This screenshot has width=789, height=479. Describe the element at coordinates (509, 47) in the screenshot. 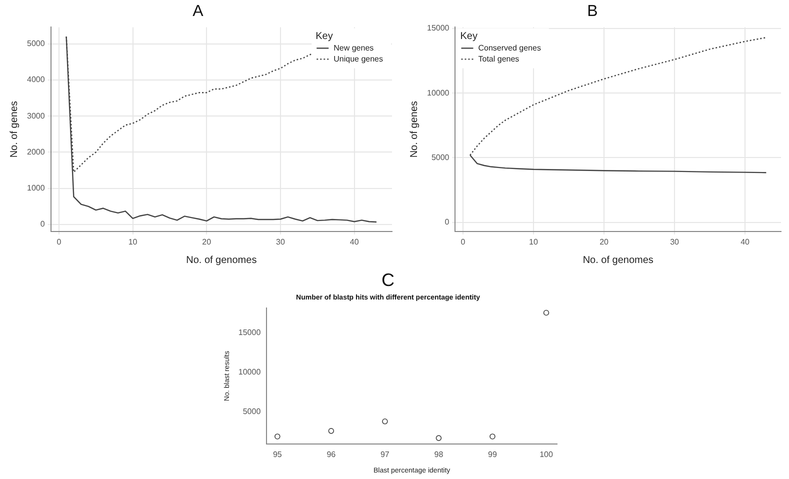

I see `legend-label: Conserved genes` at that location.